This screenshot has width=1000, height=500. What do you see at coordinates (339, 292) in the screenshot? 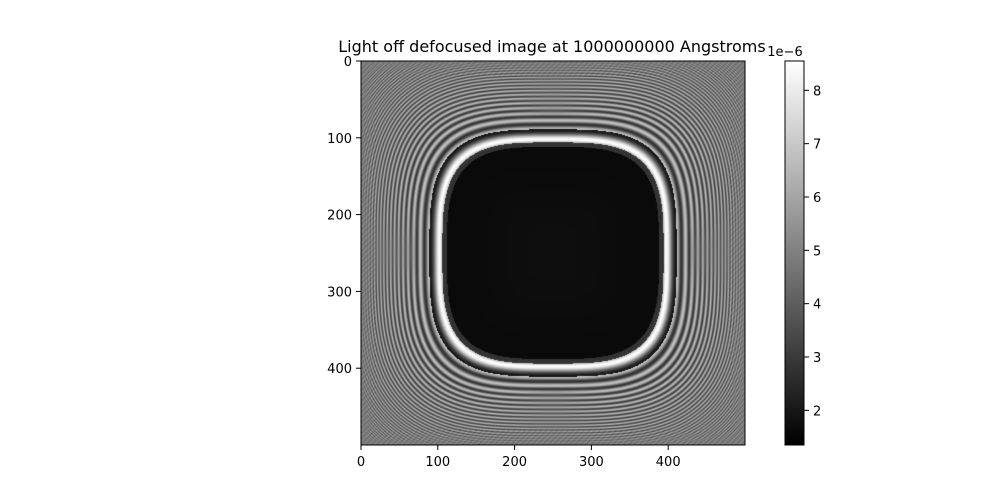
I see `y-tick-label: 300` at bounding box center [339, 292].